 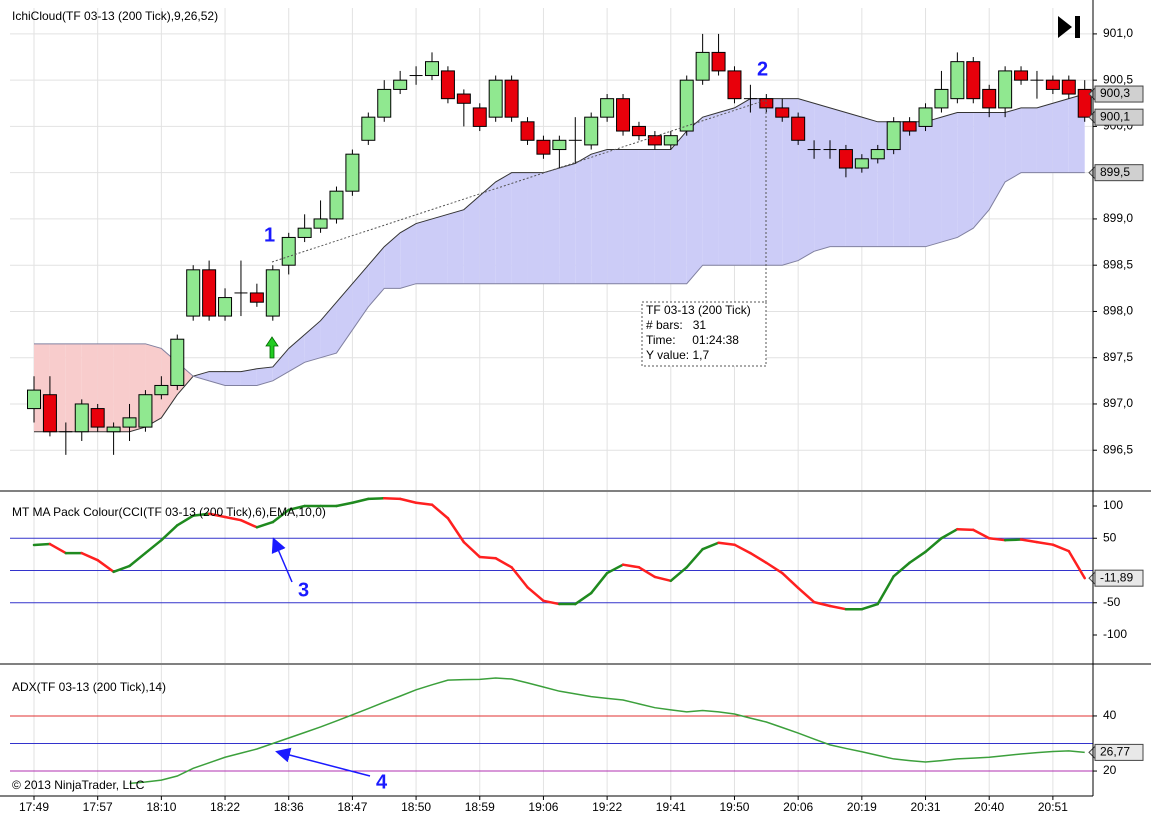 What do you see at coordinates (1118, 218) in the screenshot?
I see `y-tick-label: 899,0` at bounding box center [1118, 218].